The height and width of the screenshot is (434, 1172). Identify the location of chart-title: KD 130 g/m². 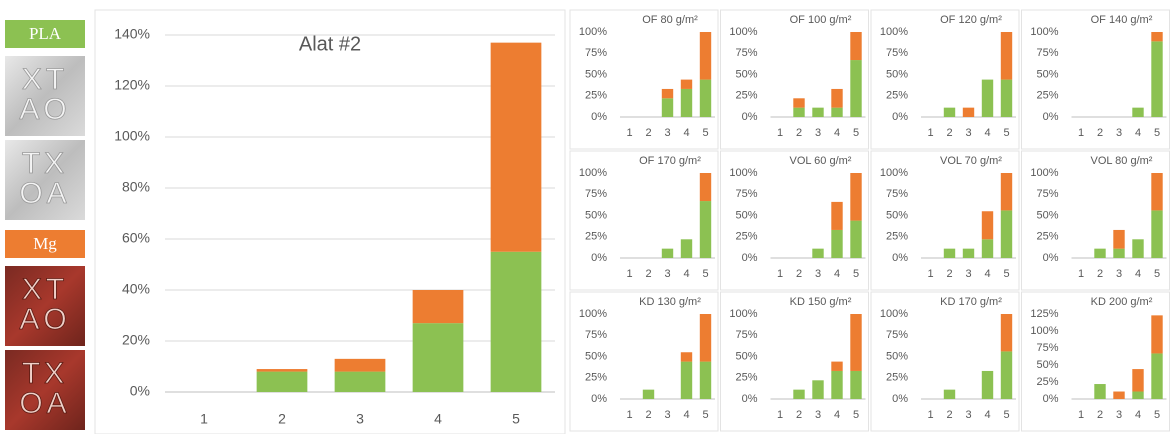
(670, 302).